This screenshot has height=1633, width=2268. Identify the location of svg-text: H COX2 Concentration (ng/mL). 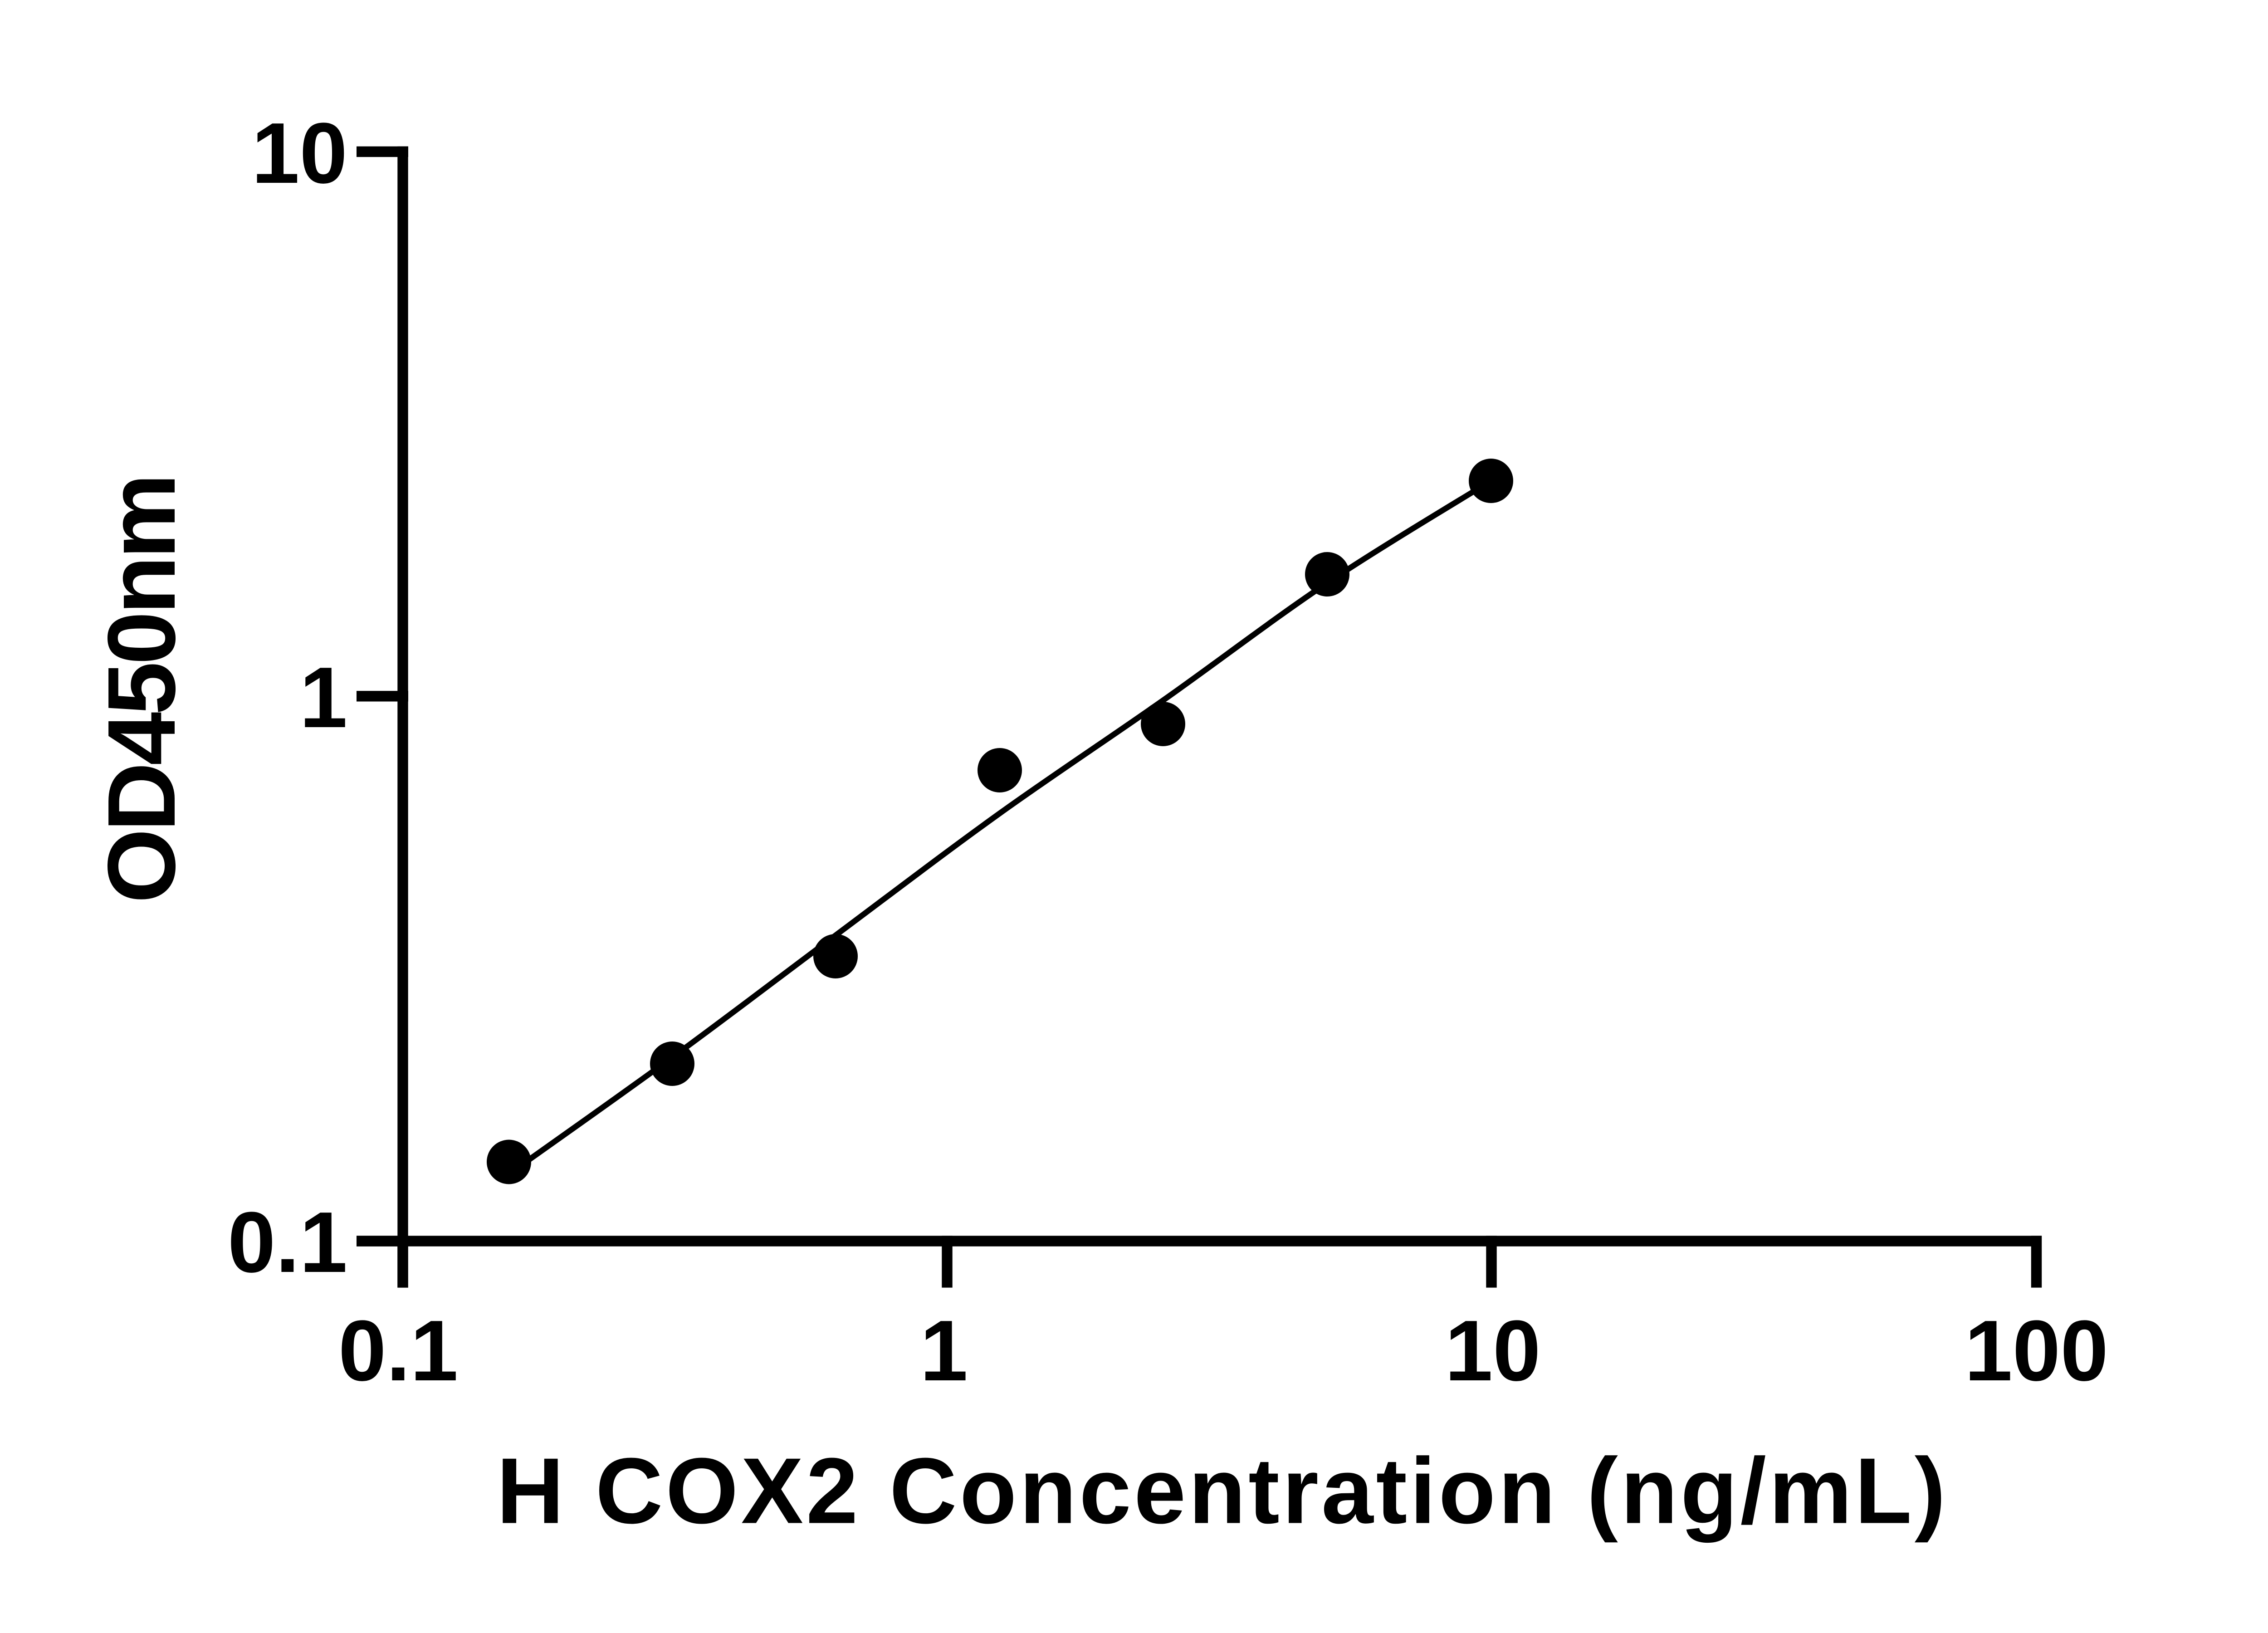
(1223, 1491).